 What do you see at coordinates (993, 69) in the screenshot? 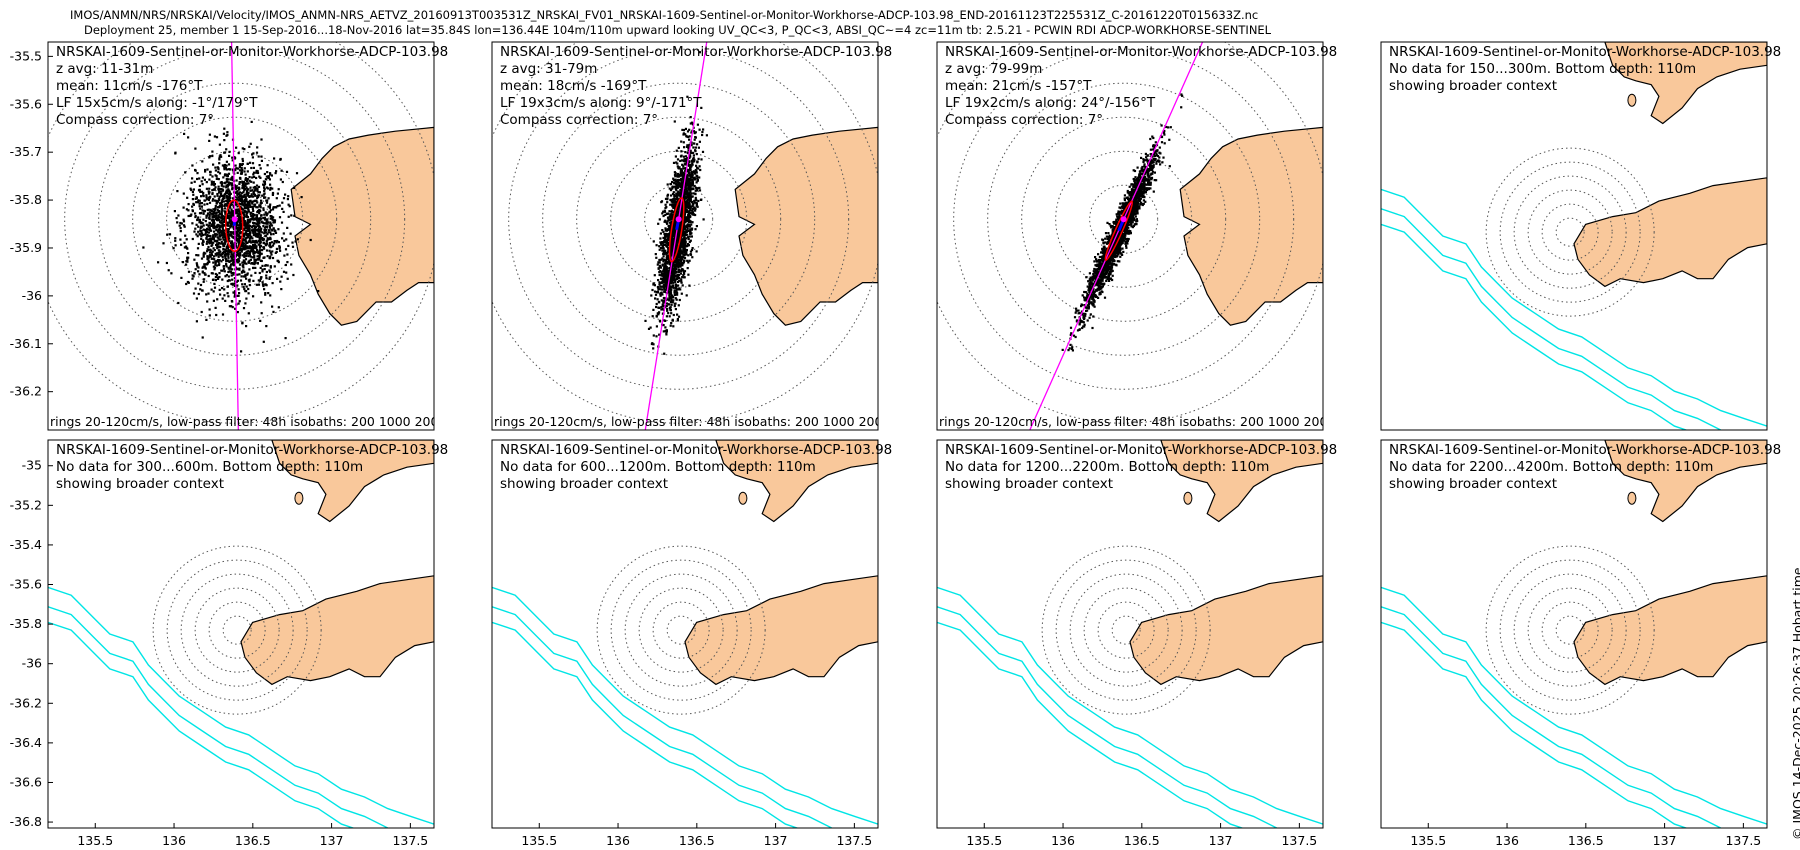
I see `panel-info-line: z avg: 79-99m` at bounding box center [993, 69].